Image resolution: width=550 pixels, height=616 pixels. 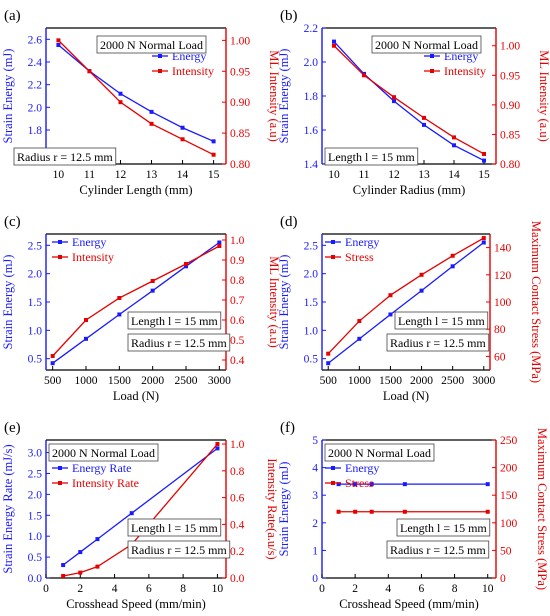 What do you see at coordinates (289, 16) in the screenshot?
I see `panel-label: (b)` at bounding box center [289, 16].